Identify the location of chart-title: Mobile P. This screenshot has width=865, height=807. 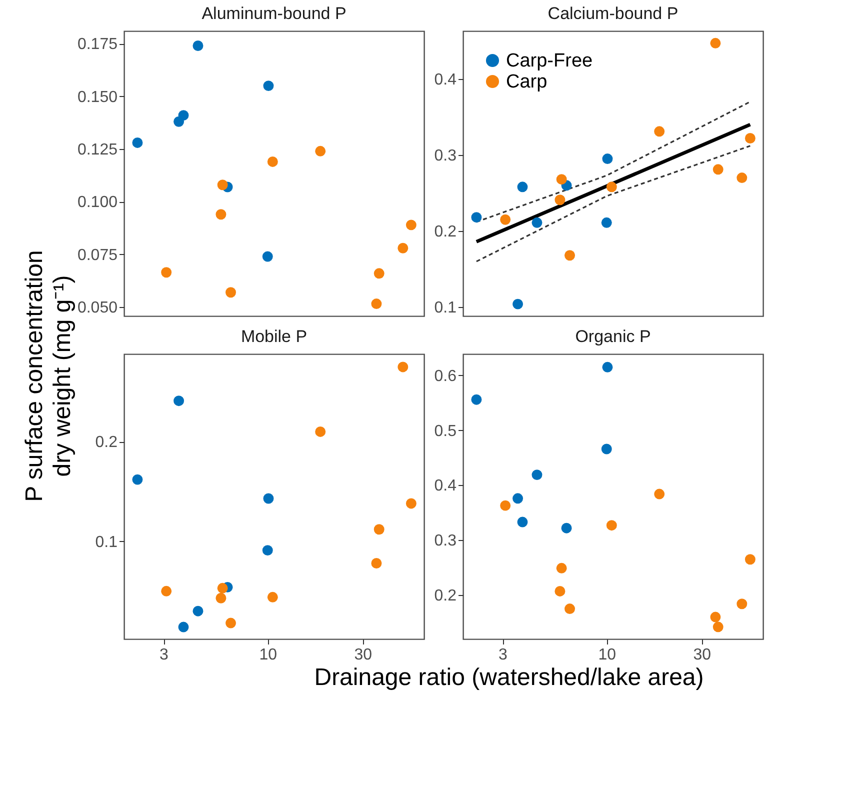
(274, 336).